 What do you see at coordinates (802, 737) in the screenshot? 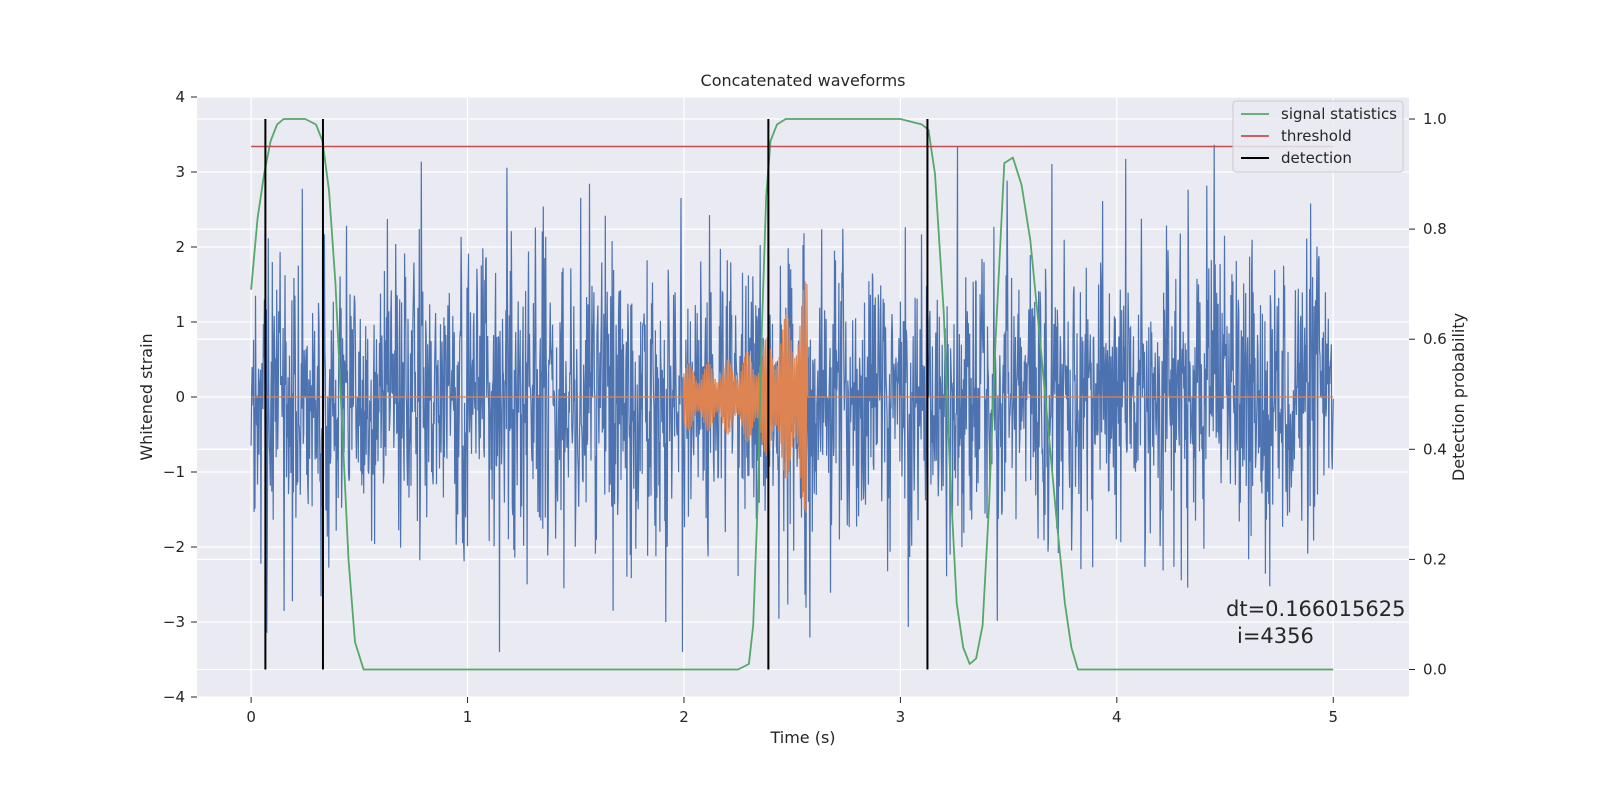
I see `x-axis-title: Time (s)` at bounding box center [802, 737].